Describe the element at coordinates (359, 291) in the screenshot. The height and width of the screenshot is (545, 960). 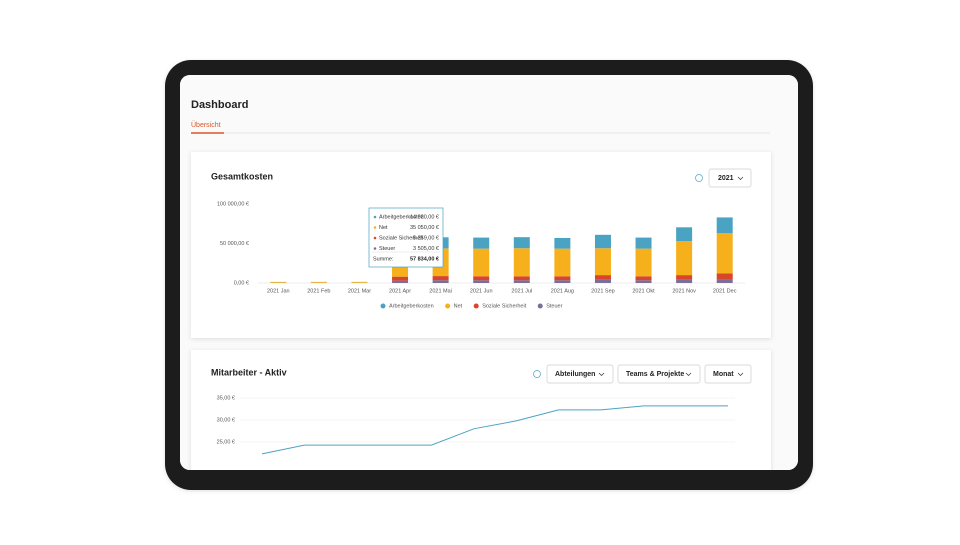
I see `x-tick-label: 2021 Mar` at that location.